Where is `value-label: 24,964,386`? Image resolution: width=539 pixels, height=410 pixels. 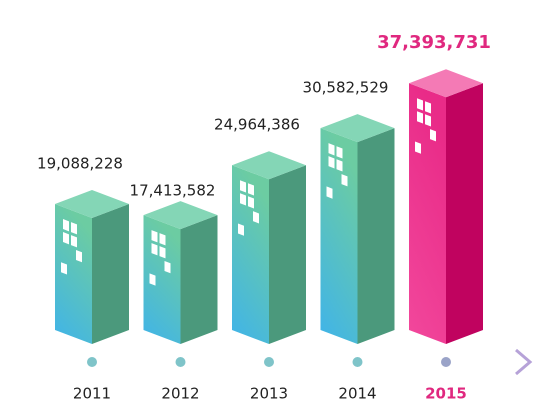
value-label: 24,964,386 is located at coordinates (257, 125).